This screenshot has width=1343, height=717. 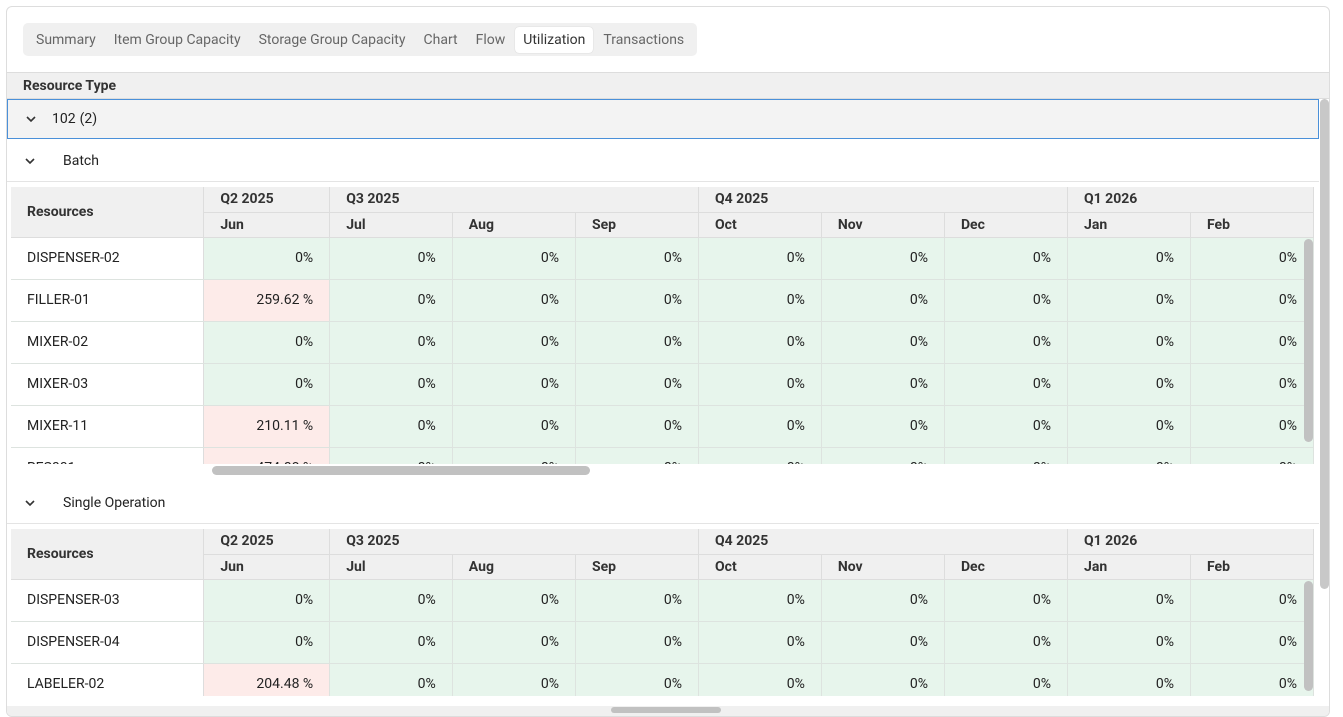 I want to click on tab: Storage Group Capacity, so click(x=332, y=39).